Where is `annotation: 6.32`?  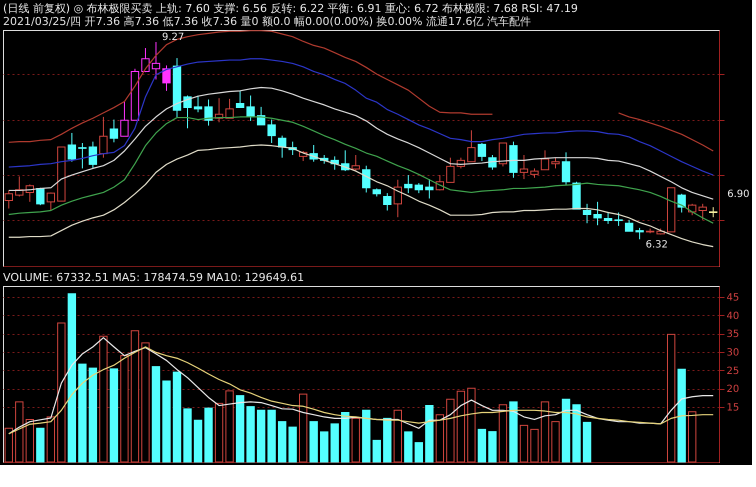
annotation: 6.32 is located at coordinates (657, 244).